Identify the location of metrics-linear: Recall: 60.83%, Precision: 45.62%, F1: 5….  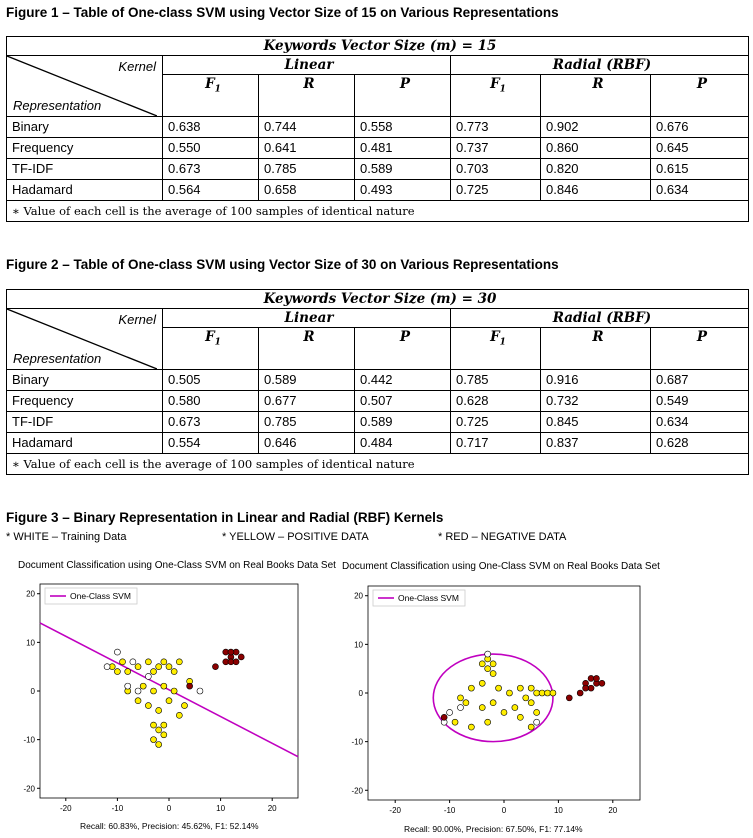
(169, 826).